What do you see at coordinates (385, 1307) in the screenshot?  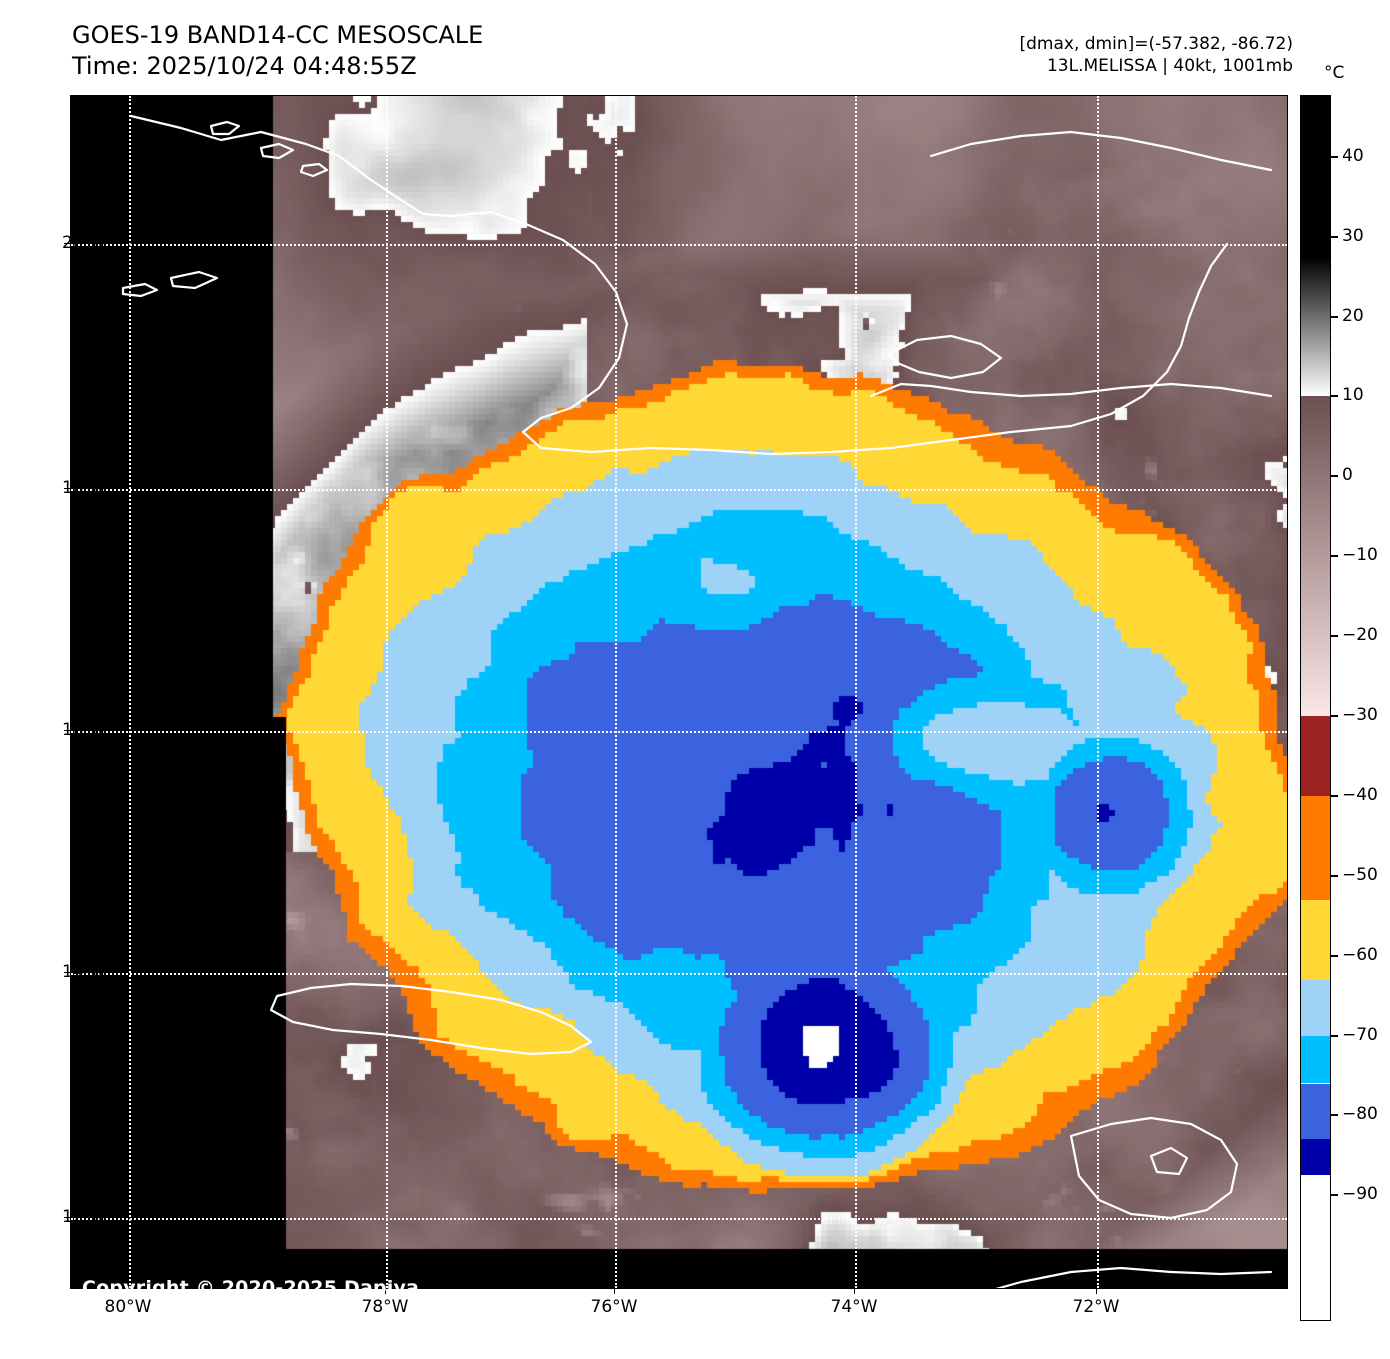 I see `x-axis-tick-label: 78°W` at bounding box center [385, 1307].